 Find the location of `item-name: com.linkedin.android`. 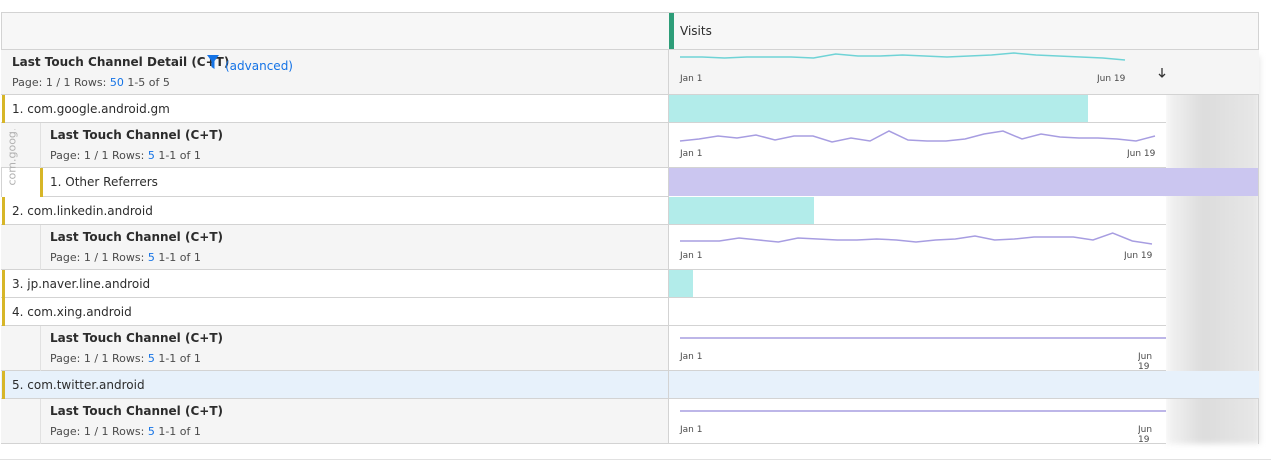

item-name: com.linkedin.android is located at coordinates (90, 211).